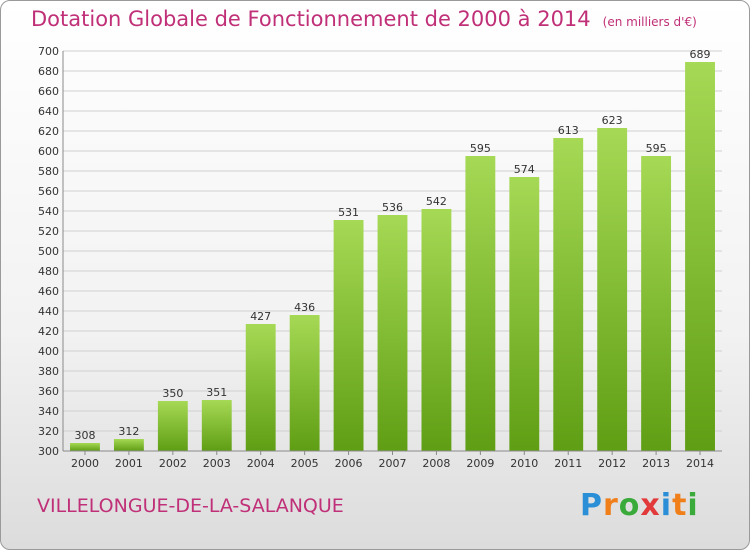 Image resolution: width=750 pixels, height=550 pixels. I want to click on y-tick-label: 400, so click(48, 351).